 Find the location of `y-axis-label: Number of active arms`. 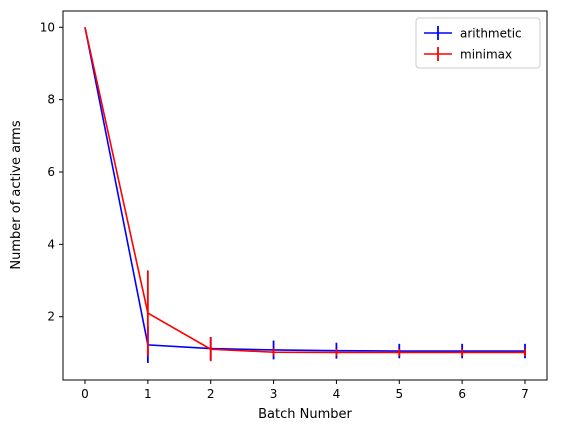

y-axis-label: Number of active arms is located at coordinates (16, 194).